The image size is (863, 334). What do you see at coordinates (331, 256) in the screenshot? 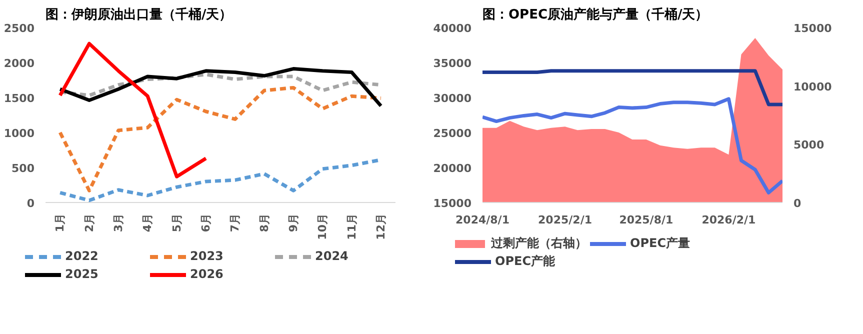
I see `legend-label: 2024` at bounding box center [331, 256].